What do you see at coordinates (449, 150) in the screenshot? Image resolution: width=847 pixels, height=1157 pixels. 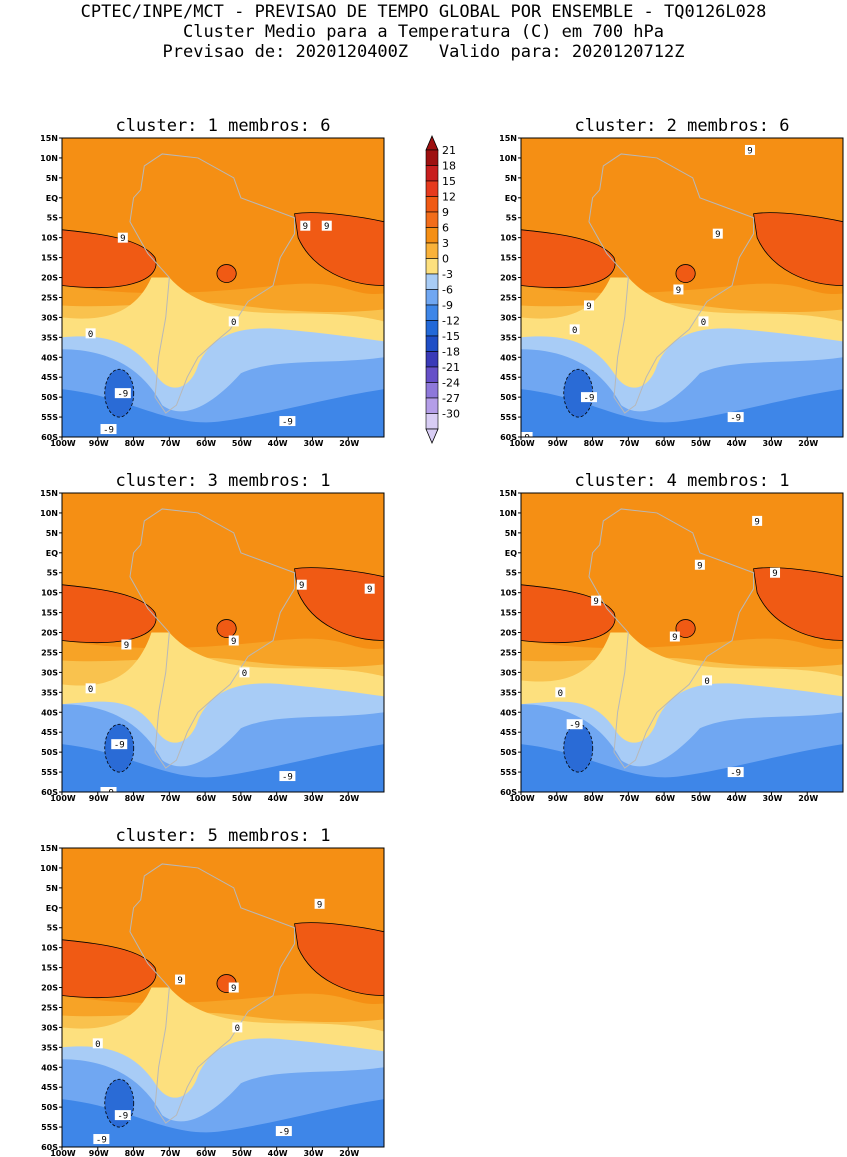 I see `colorbar-label: 21` at bounding box center [449, 150].